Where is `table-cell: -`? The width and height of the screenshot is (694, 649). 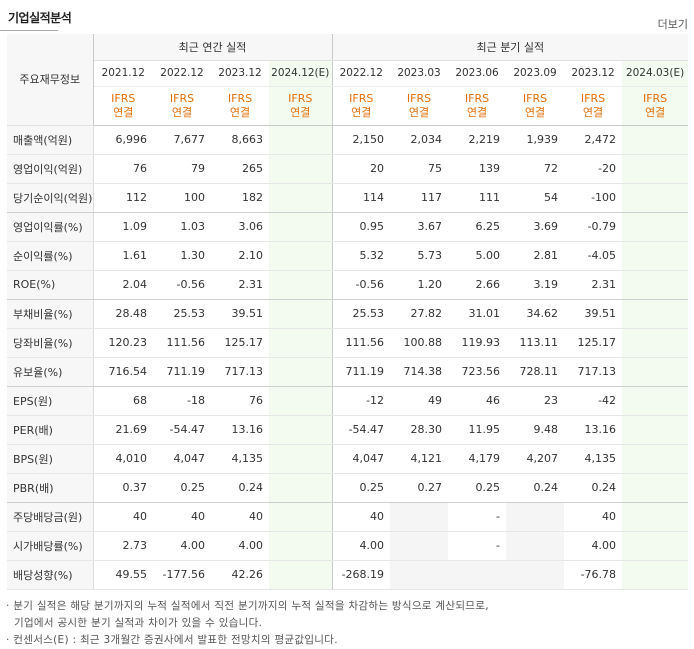 table-cell: - is located at coordinates (477, 517).